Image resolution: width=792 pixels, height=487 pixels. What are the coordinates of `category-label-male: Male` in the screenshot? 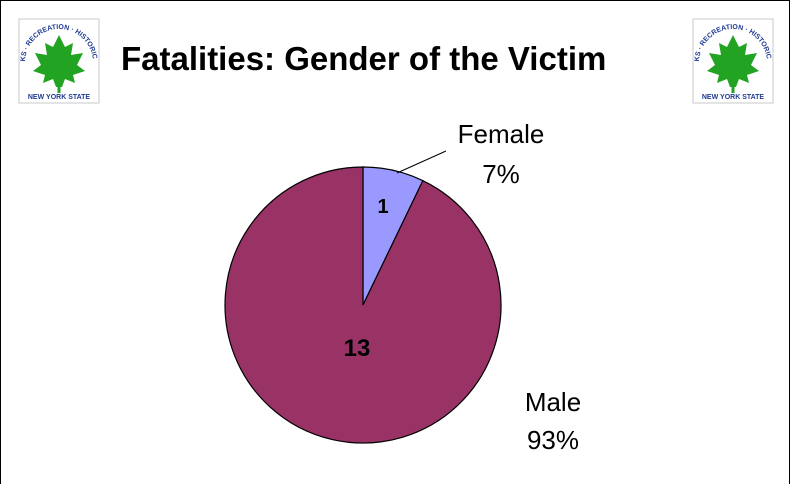 It's located at (553, 402).